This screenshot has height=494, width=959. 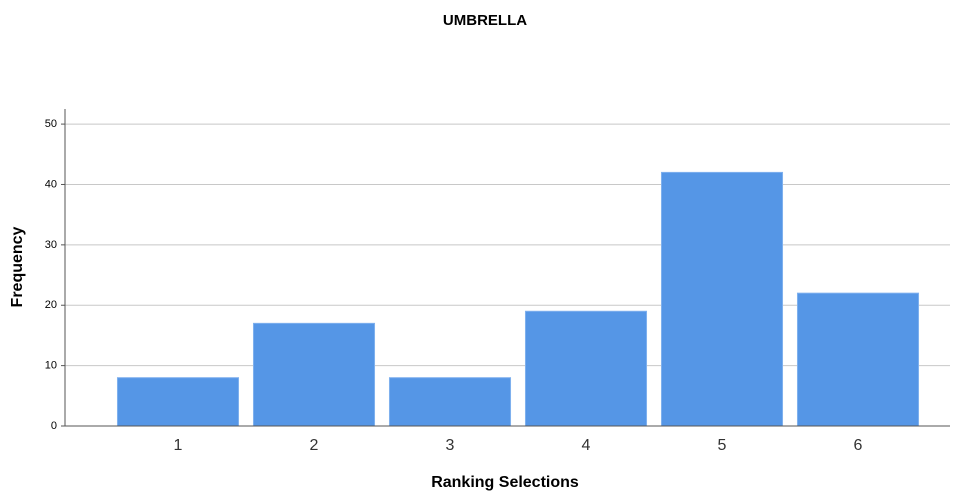 I want to click on x-tick-label: 2, so click(x=314, y=445).